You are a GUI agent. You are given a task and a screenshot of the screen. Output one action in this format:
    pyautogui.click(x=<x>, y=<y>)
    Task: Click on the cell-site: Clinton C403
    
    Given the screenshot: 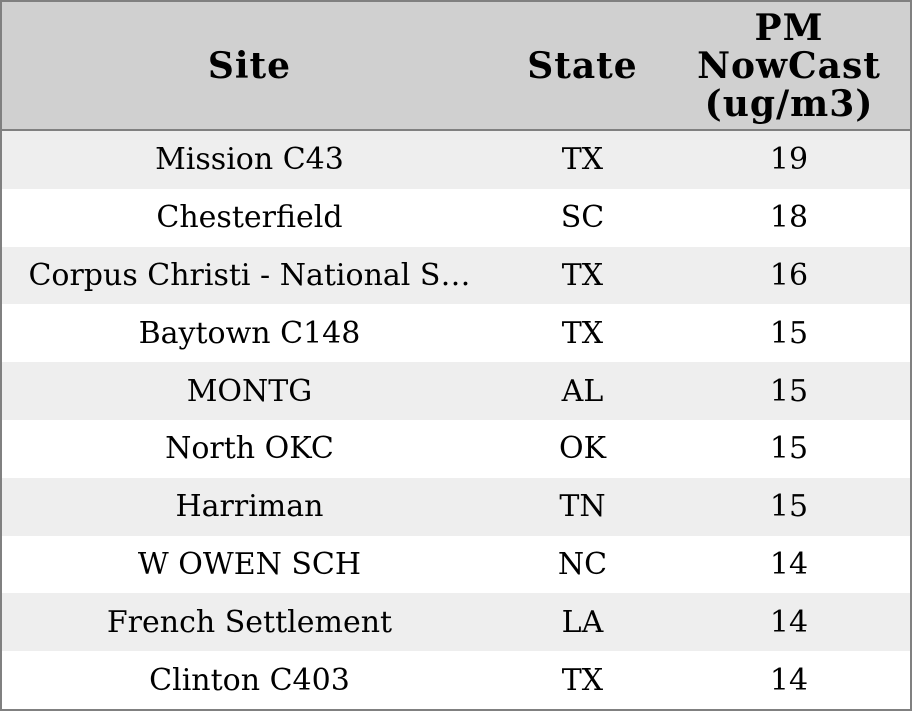 What is the action you would take?
    pyautogui.click(x=249, y=680)
    